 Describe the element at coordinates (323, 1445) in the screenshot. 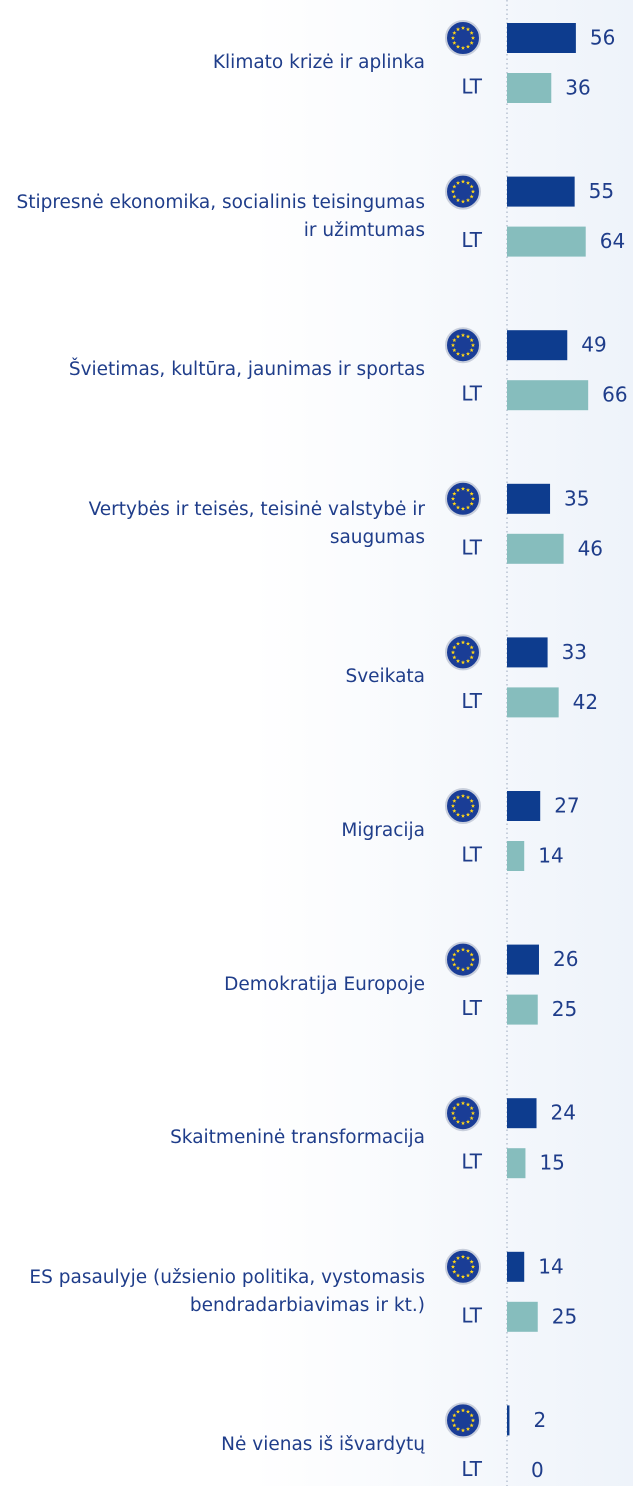

I see `category-label: Nė vienas iš išvardytų` at that location.